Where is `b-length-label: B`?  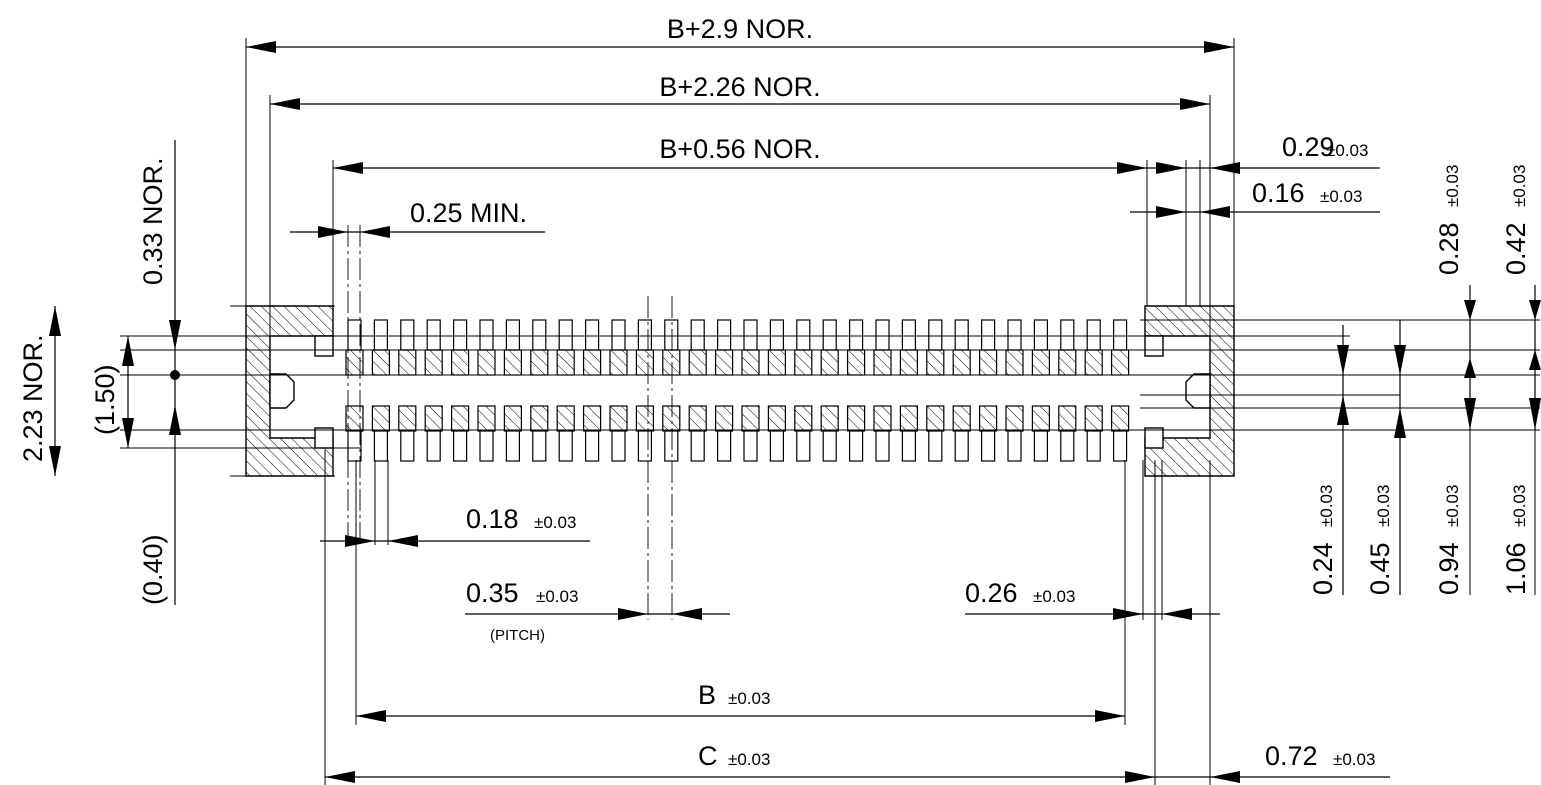
b-length-label: B is located at coordinates (707, 695).